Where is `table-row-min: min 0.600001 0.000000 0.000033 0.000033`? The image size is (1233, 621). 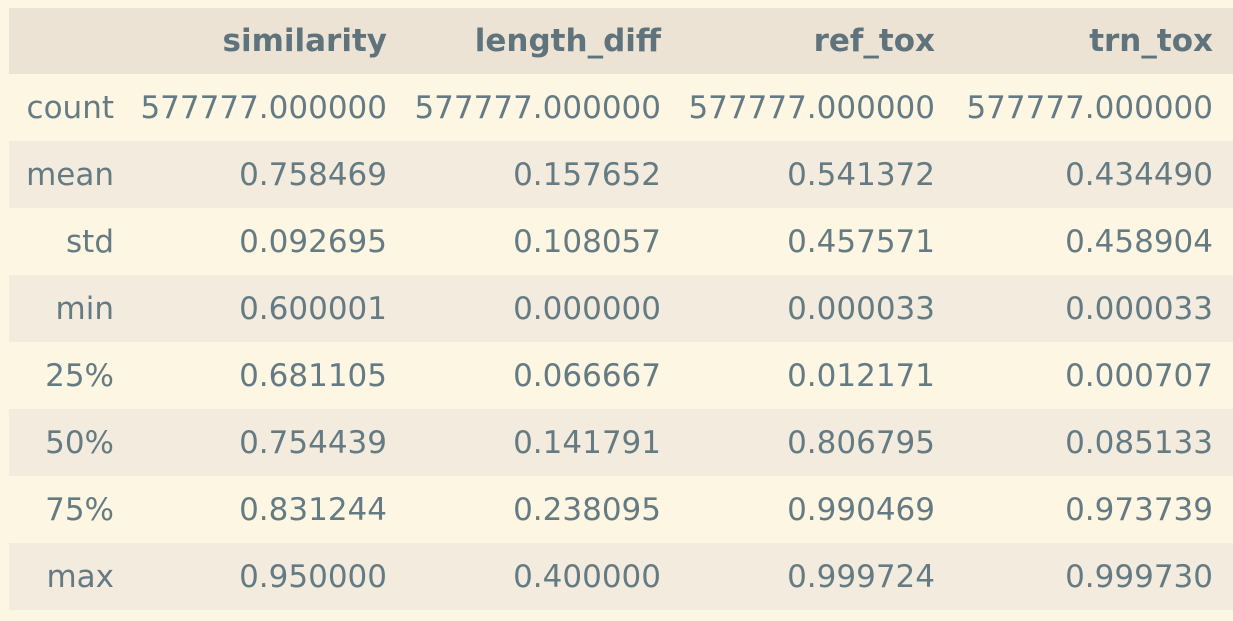 table-row-min: min 0.600001 0.000000 0.000033 0.000033 is located at coordinates (621, 308).